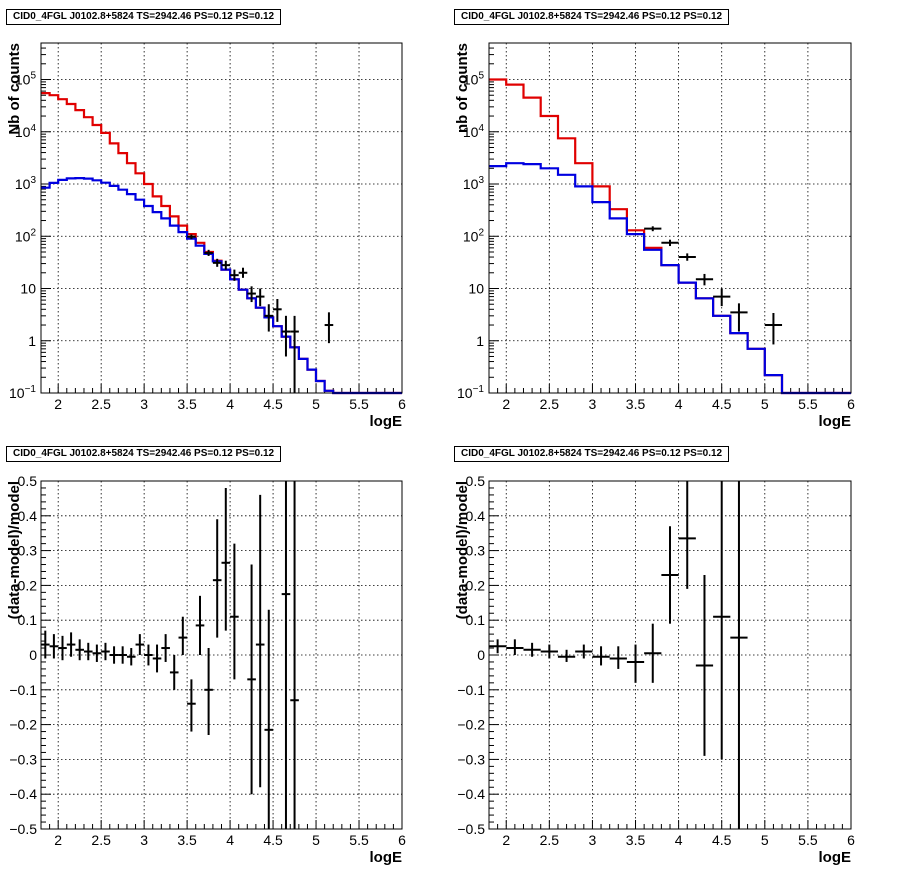 The height and width of the screenshot is (875, 898). Describe the element at coordinates (22, 392) in the screenshot. I see `y-tick-label: 10⁻¹` at that location.